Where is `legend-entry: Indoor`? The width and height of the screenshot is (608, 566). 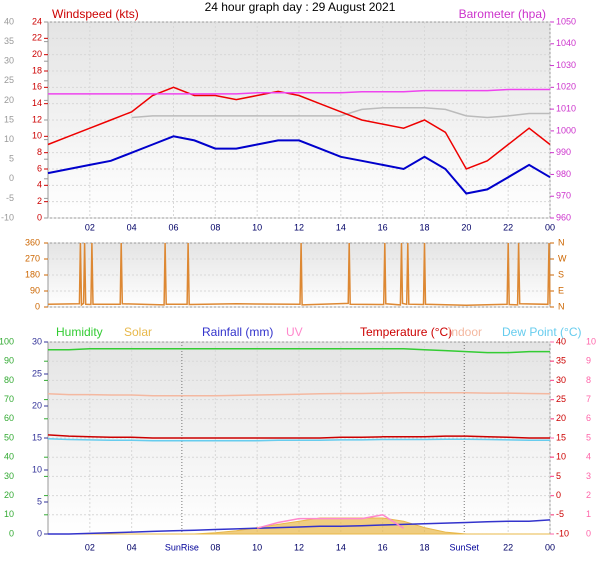 legend-entry: Indoor is located at coordinates (465, 332).